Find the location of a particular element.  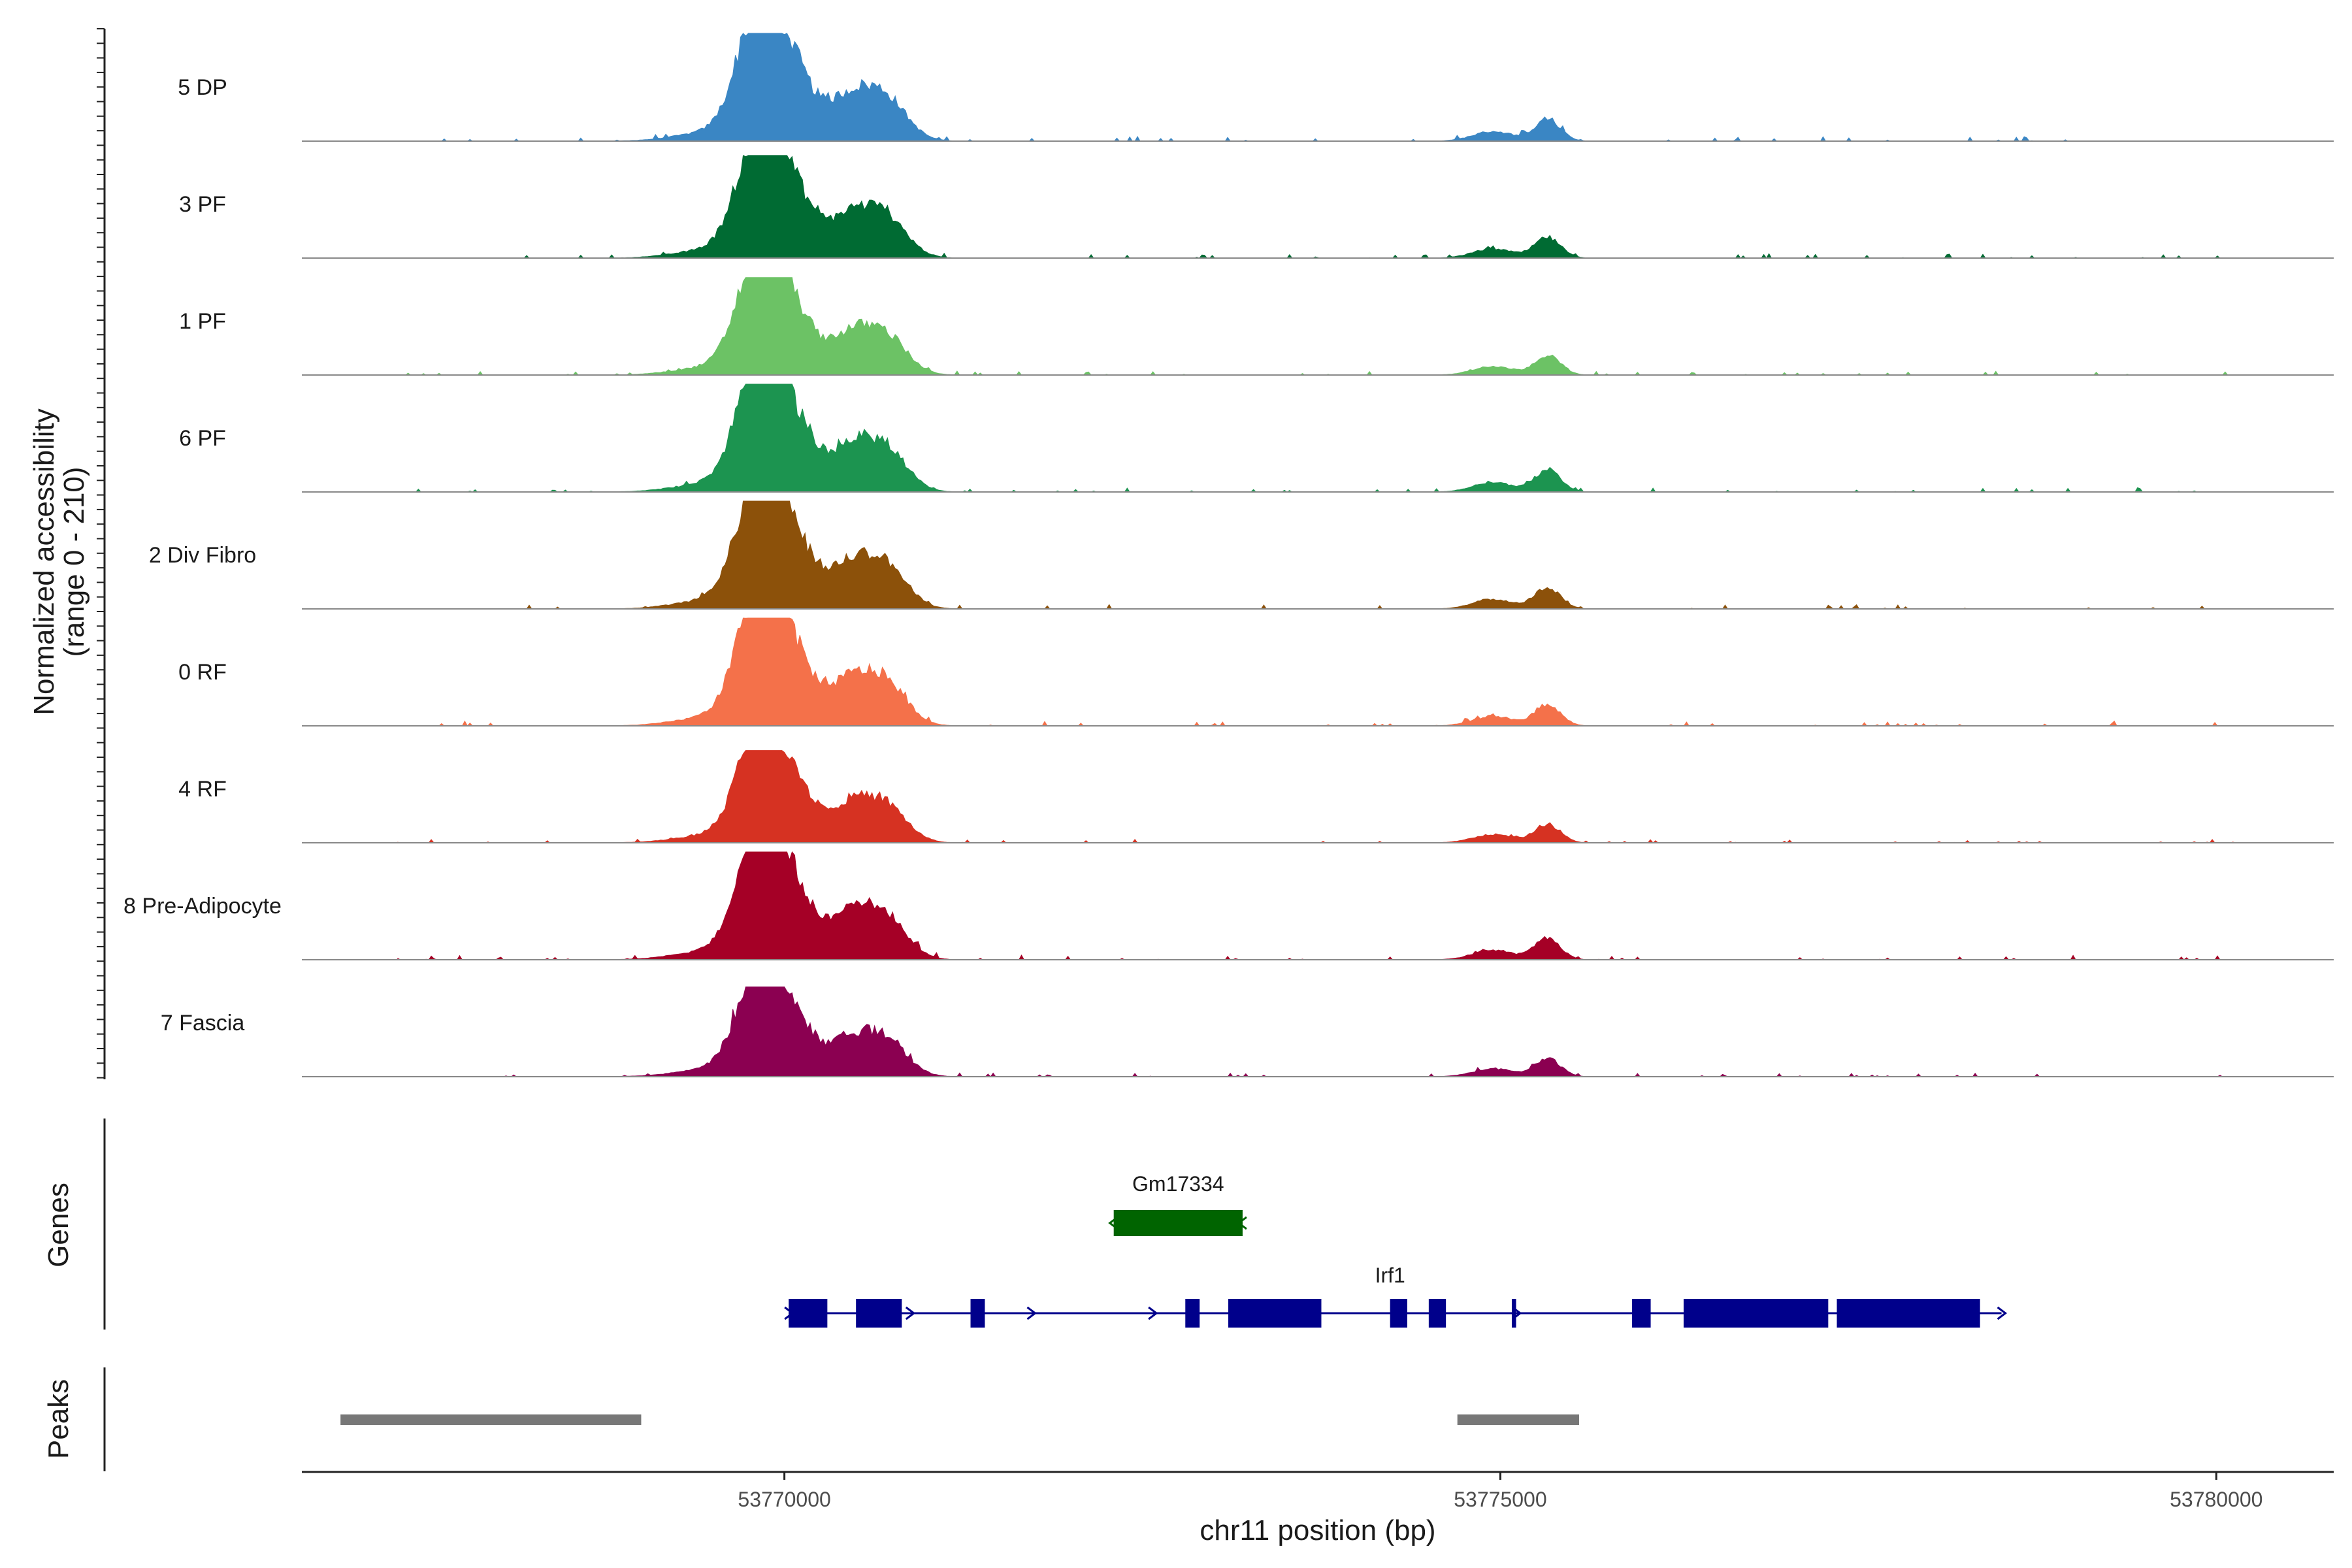

track-8-pre-adipocyte: 8 Pre-Adipocyte is located at coordinates (1228, 905).